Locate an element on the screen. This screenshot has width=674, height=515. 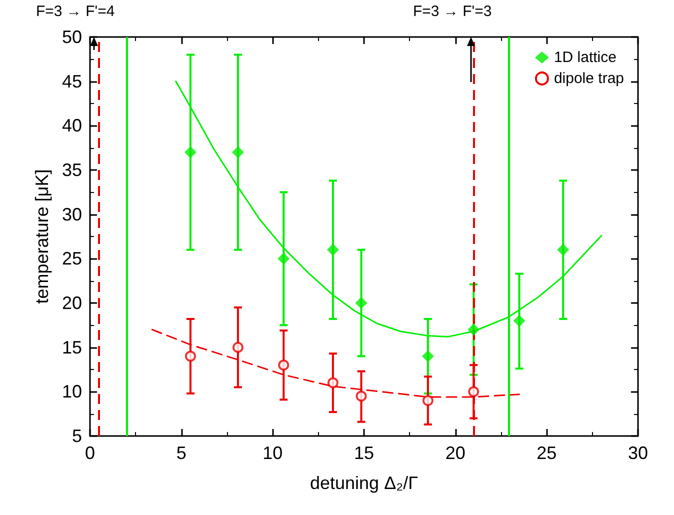
x-tick-label: 10 is located at coordinates (272, 453).